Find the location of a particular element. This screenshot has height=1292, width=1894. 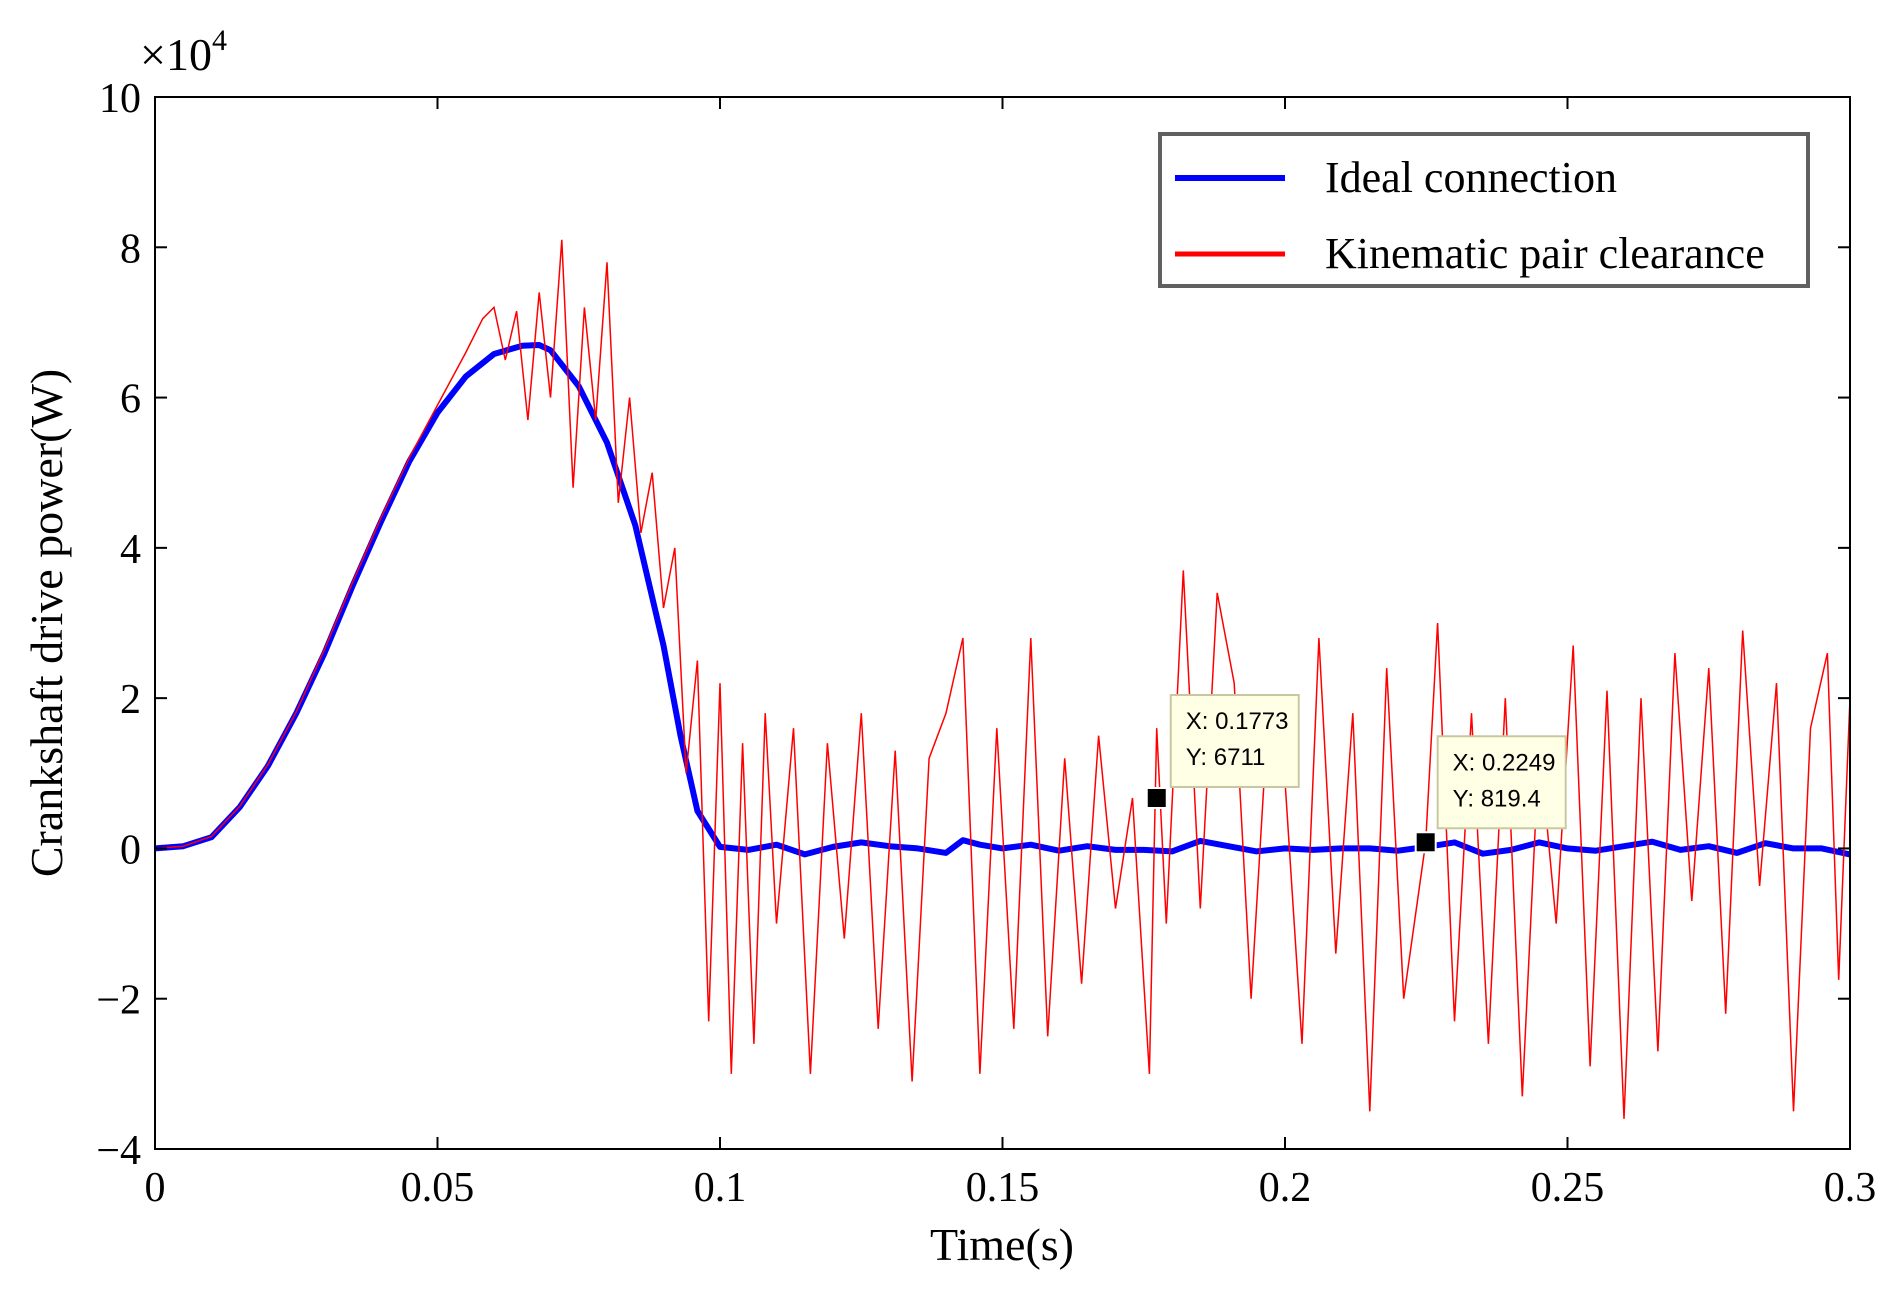

datatip-x-label: X: 0.1773 is located at coordinates (1237, 721).